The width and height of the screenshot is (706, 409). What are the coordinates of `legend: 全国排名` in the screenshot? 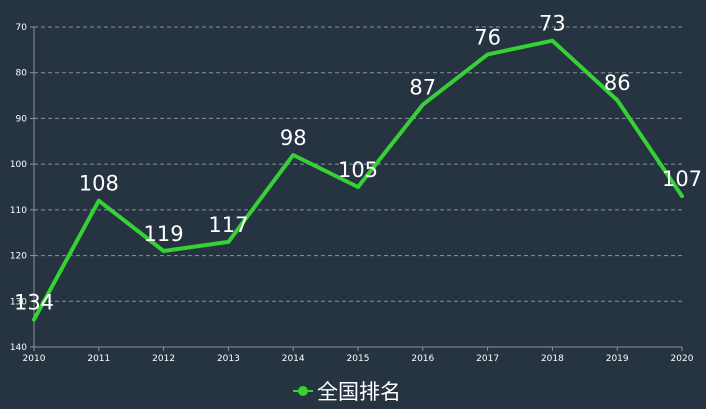 It's located at (347, 392).